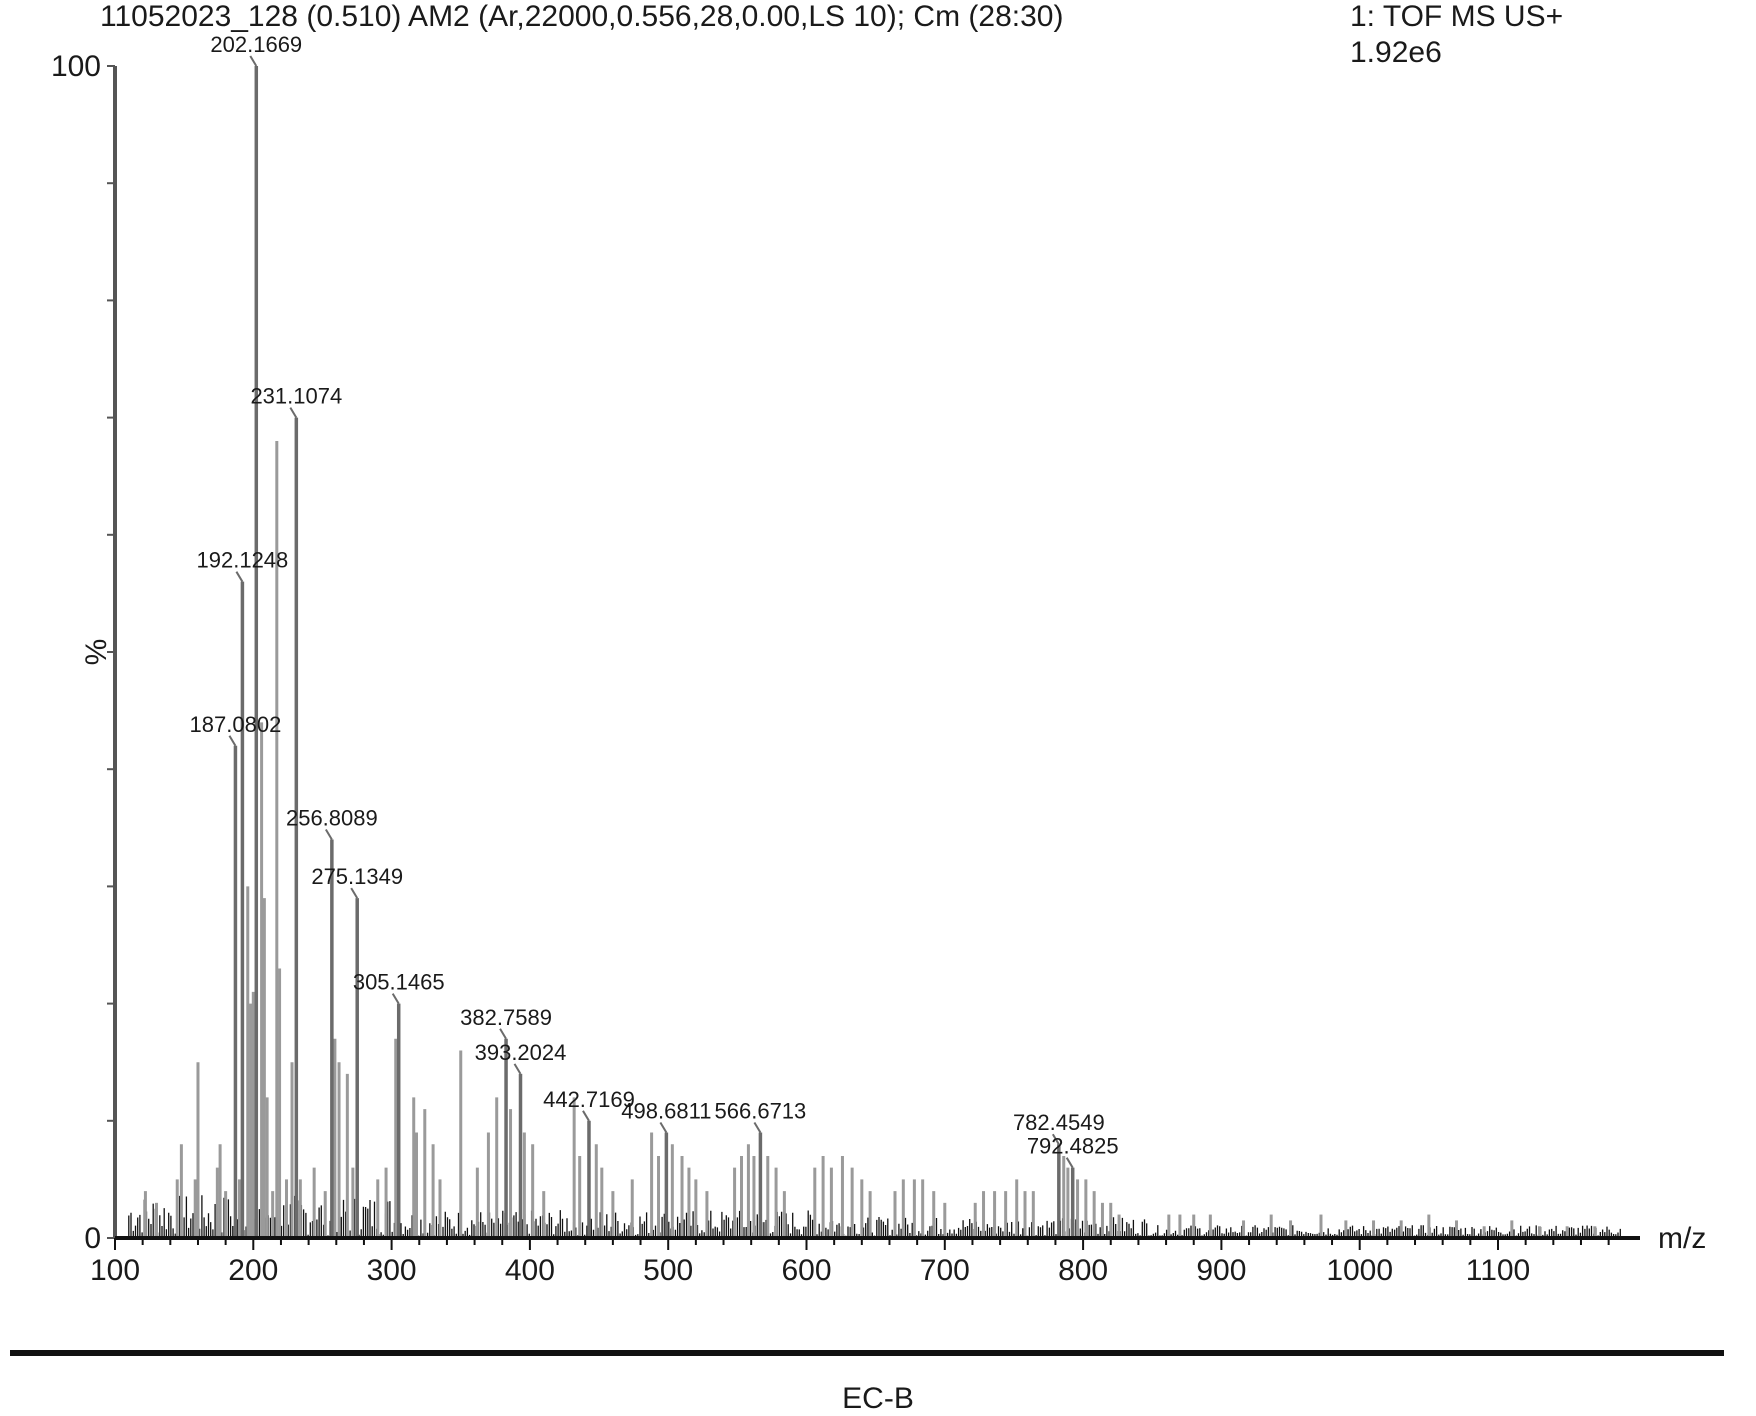  Describe the element at coordinates (1682, 1238) in the screenshot. I see `x-axis-title: m/z` at that location.